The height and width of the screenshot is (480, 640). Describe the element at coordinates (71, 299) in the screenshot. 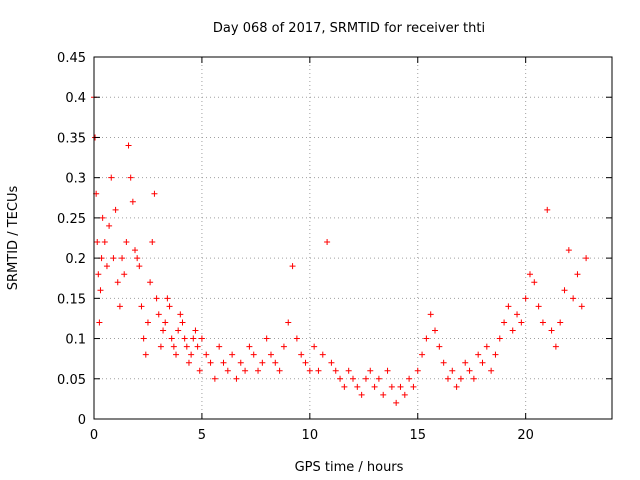

I see `y-tick-label: 0.15` at that location.